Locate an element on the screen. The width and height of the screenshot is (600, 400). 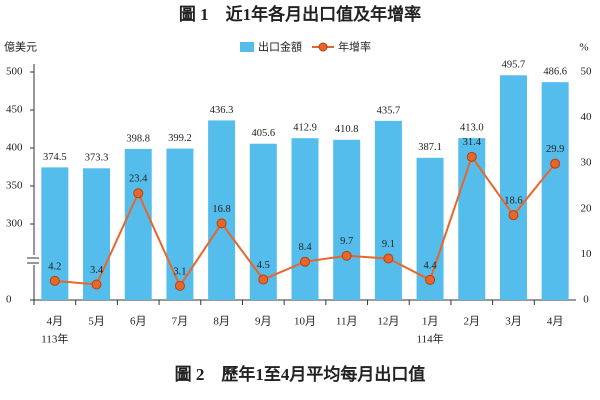
line-value-label: 9.7 is located at coordinates (346, 241).